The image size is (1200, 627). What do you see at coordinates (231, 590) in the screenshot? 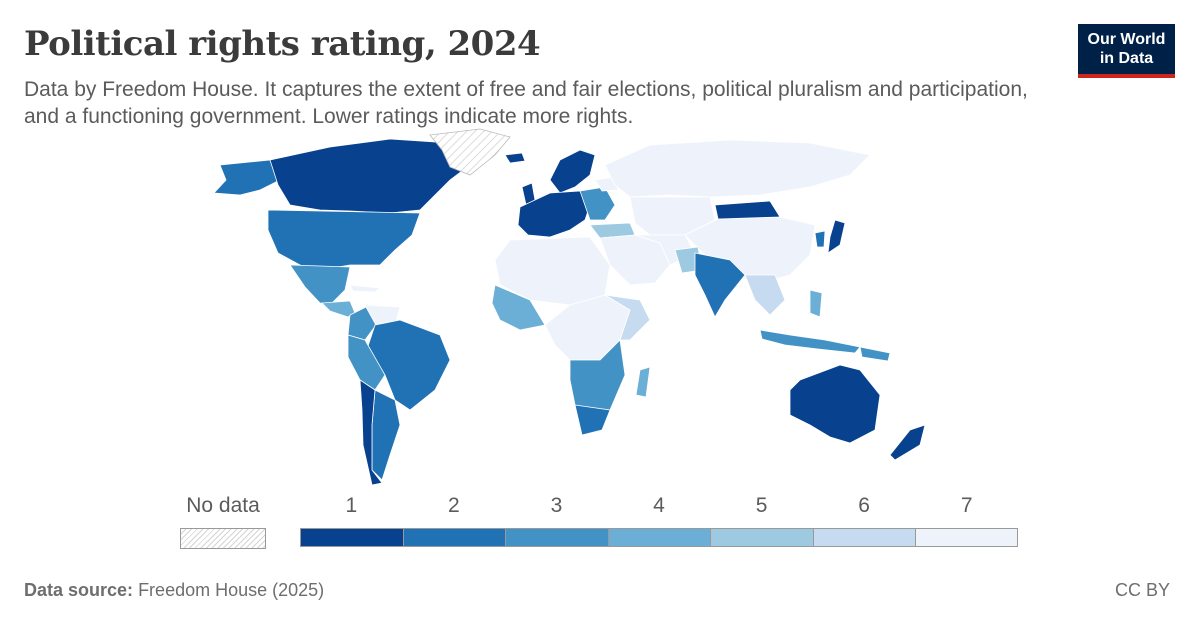
I see `data-source-link: Freedom House (2025)` at bounding box center [231, 590].